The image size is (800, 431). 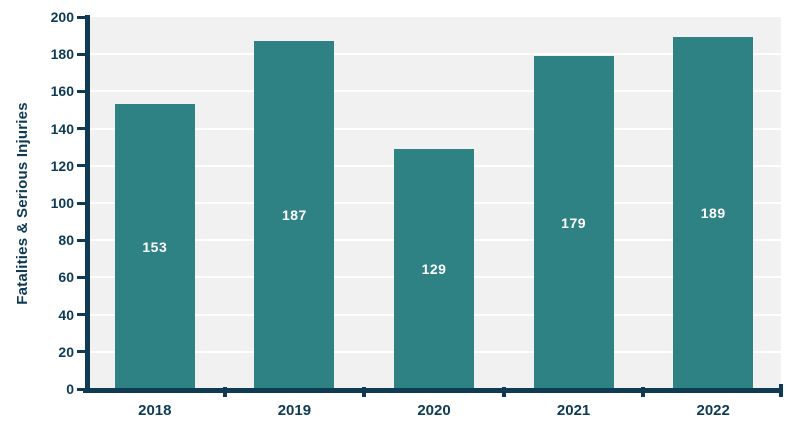 What do you see at coordinates (62, 17) in the screenshot?
I see `y-axis-tick-label-200: 200` at bounding box center [62, 17].